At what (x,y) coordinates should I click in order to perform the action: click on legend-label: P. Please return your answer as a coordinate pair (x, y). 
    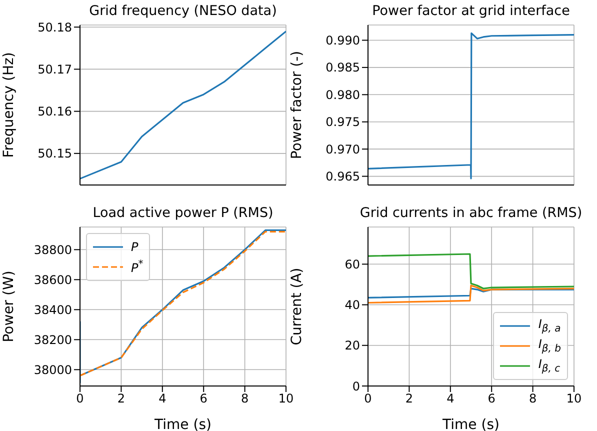
    Looking at the image, I should click on (134, 247).